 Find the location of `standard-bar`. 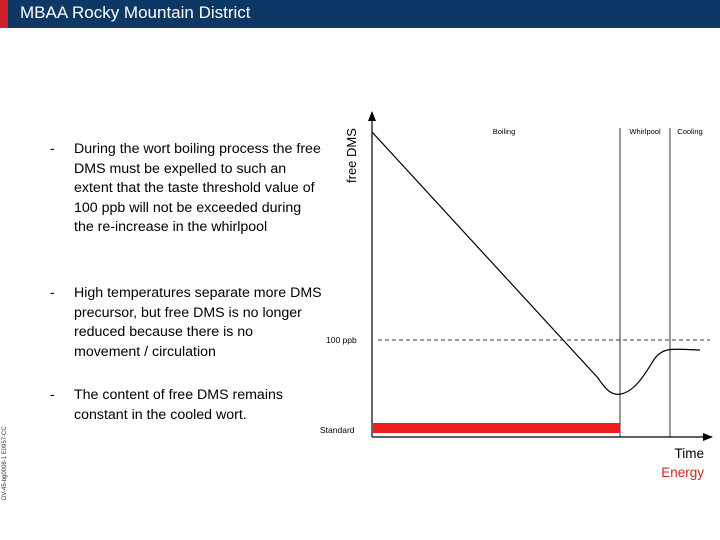

standard-bar is located at coordinates (496, 428).